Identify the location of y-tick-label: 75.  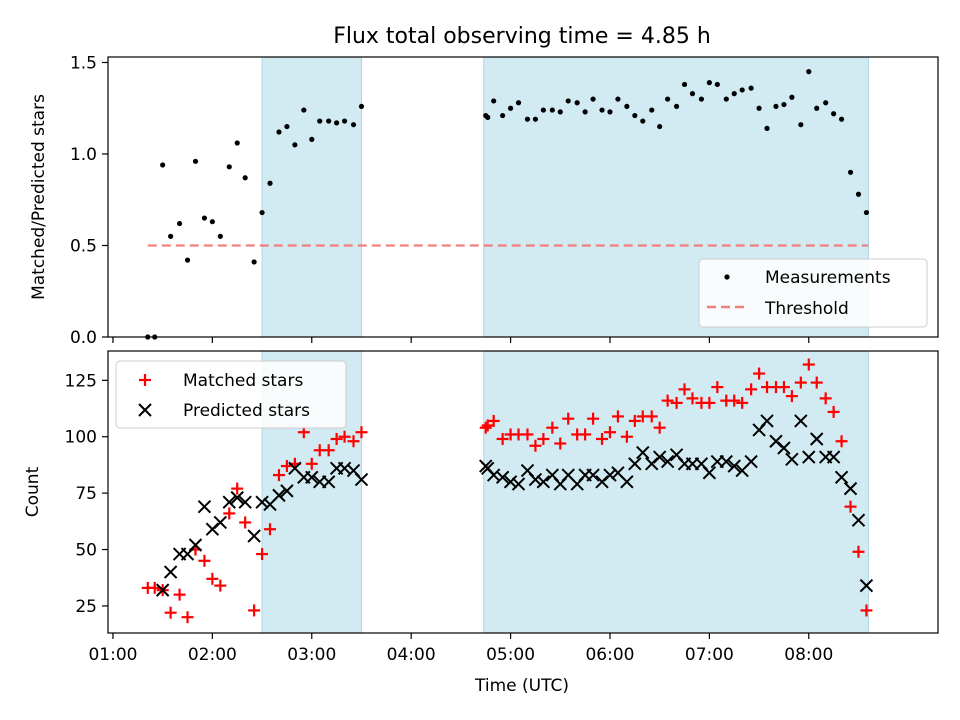
(86, 494).